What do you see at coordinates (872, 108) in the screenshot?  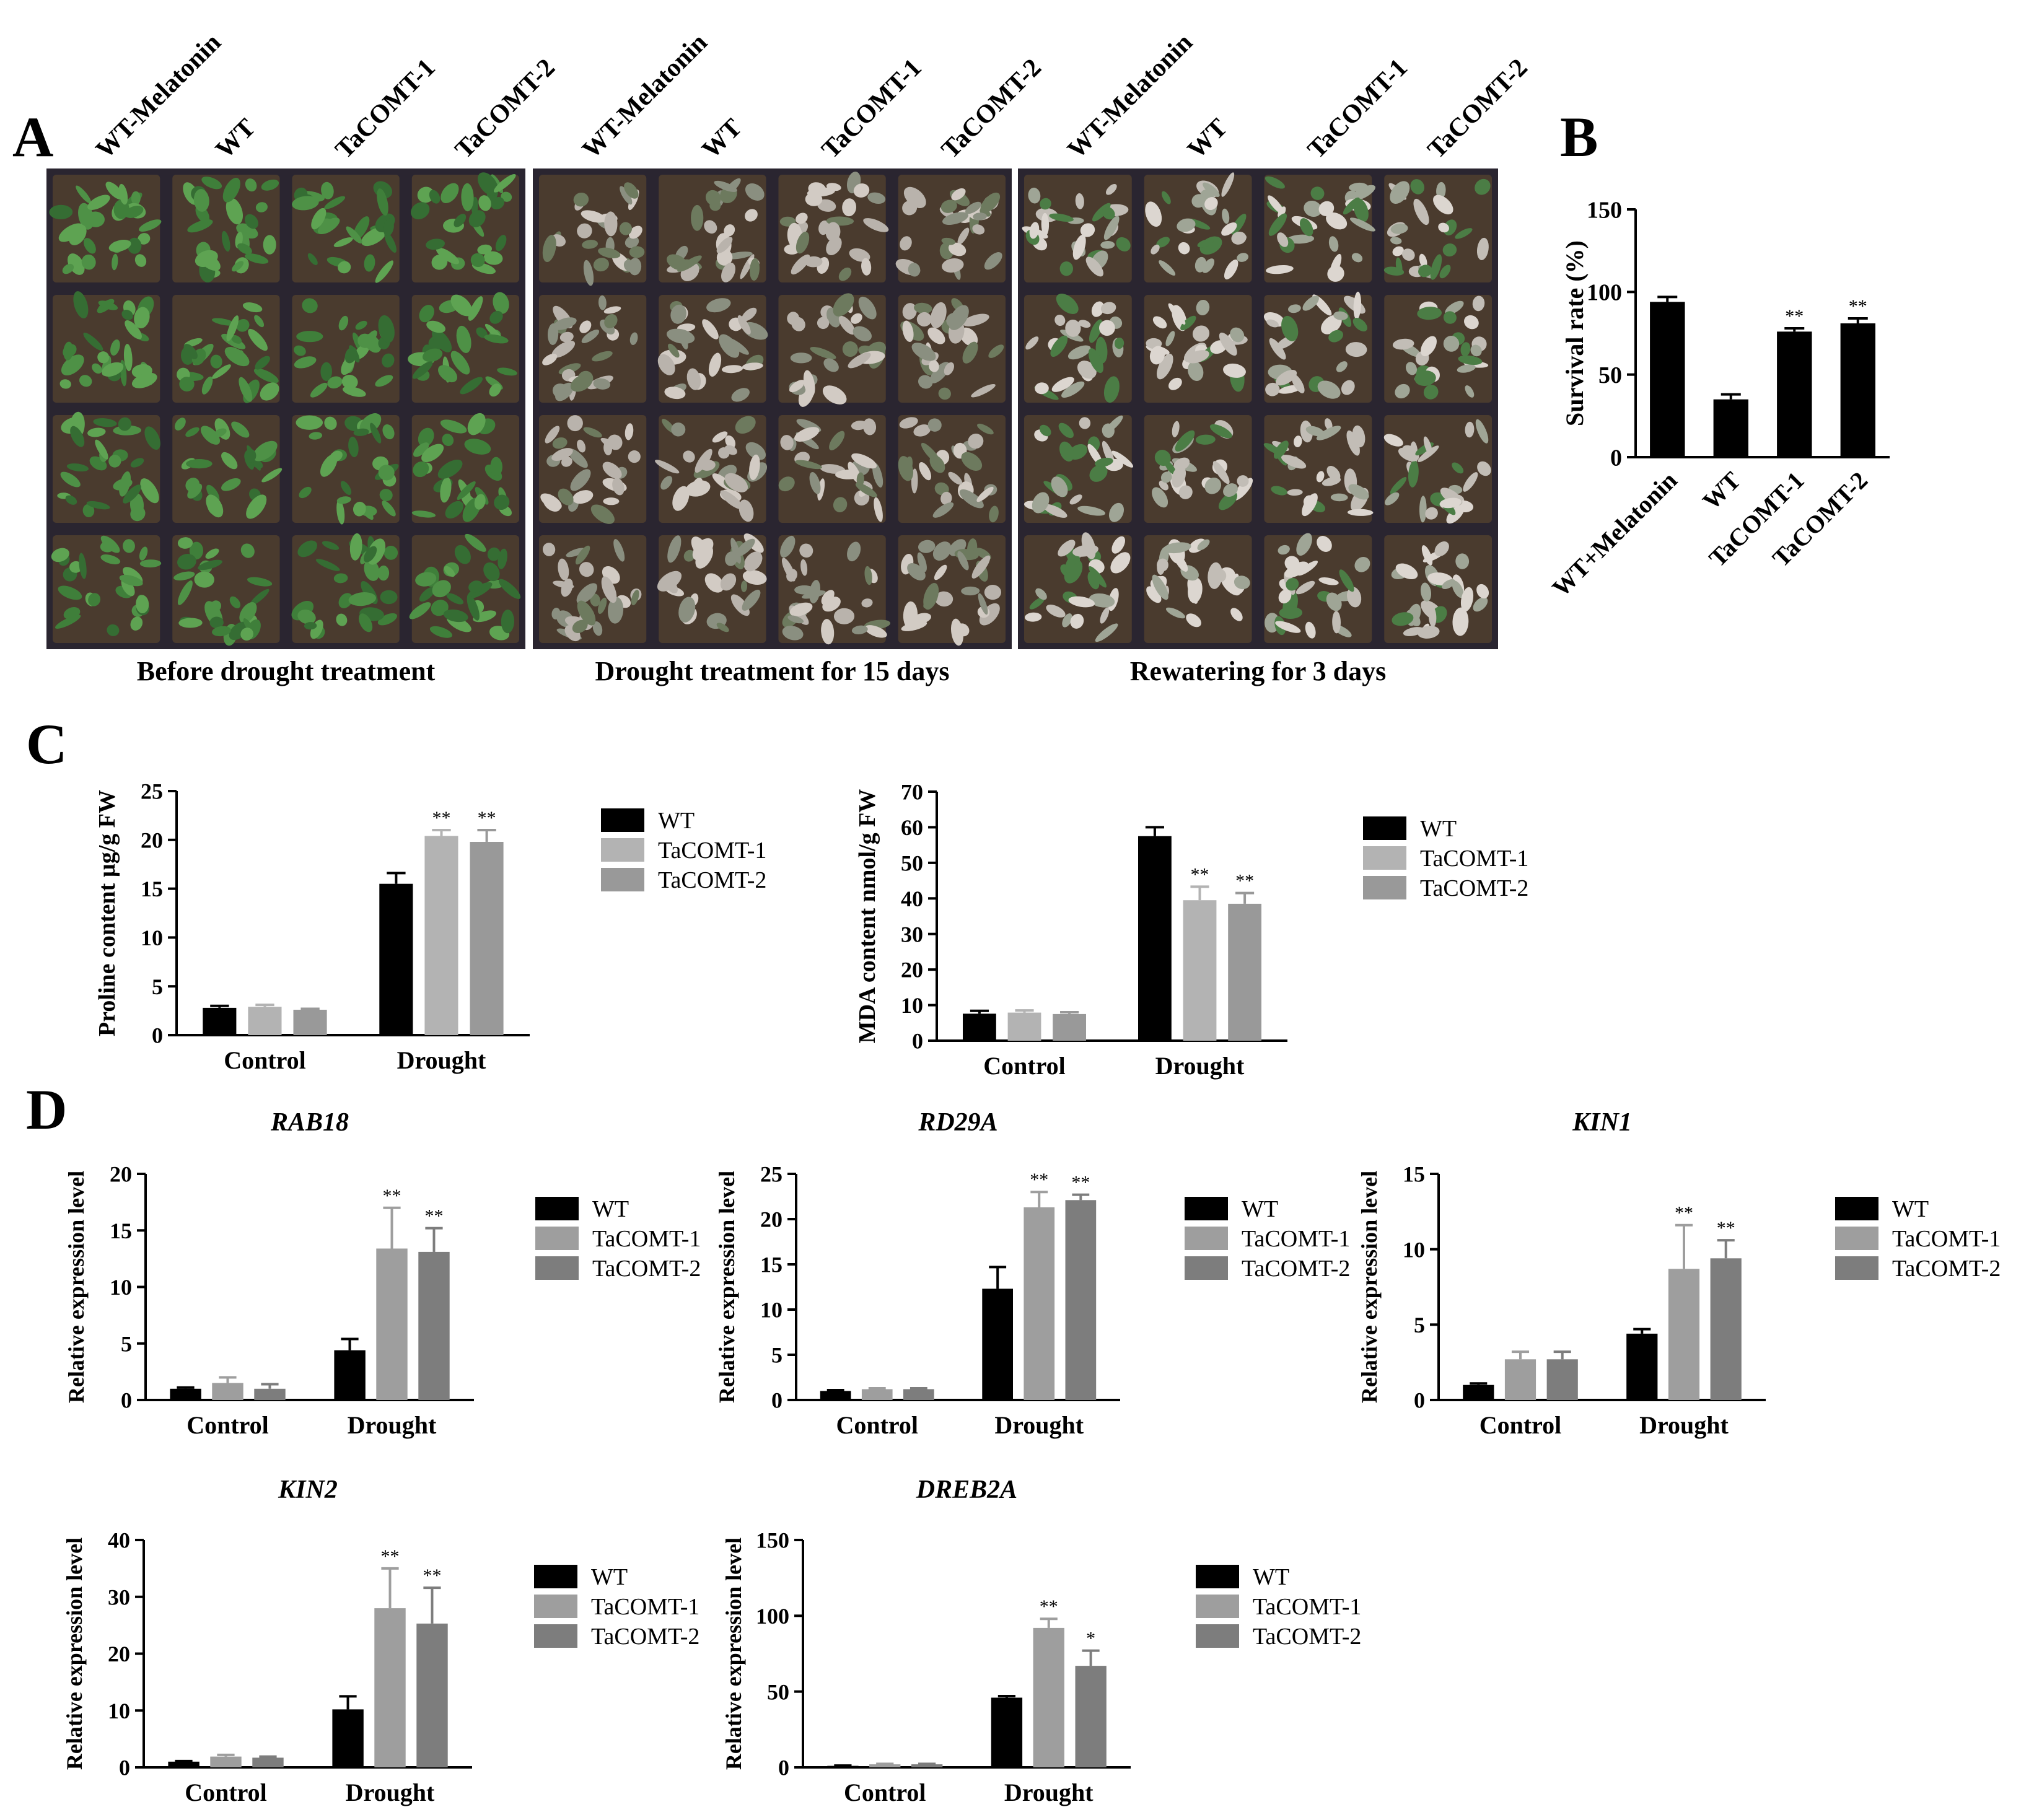 I see `photo-column-label: TaCOMT-1` at bounding box center [872, 108].